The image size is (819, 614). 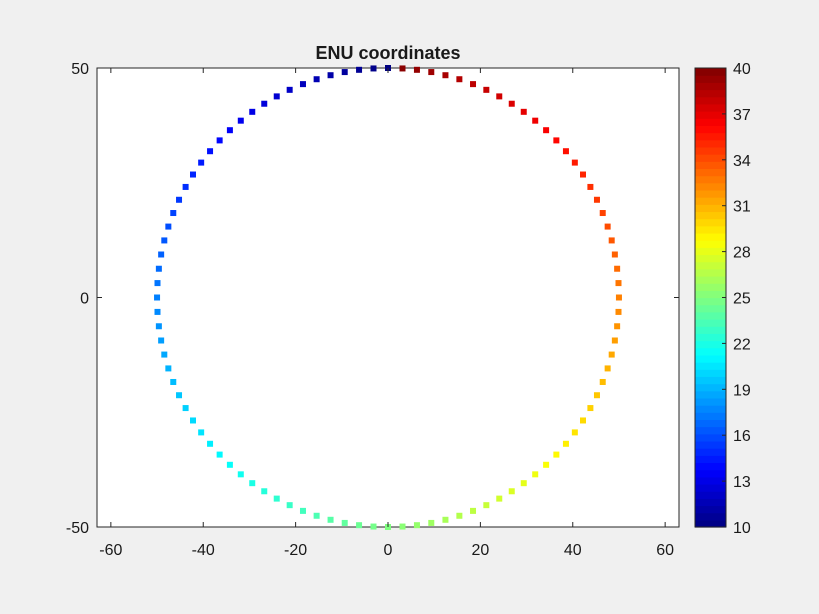 I want to click on y-tick-label: 50, so click(x=80, y=69).